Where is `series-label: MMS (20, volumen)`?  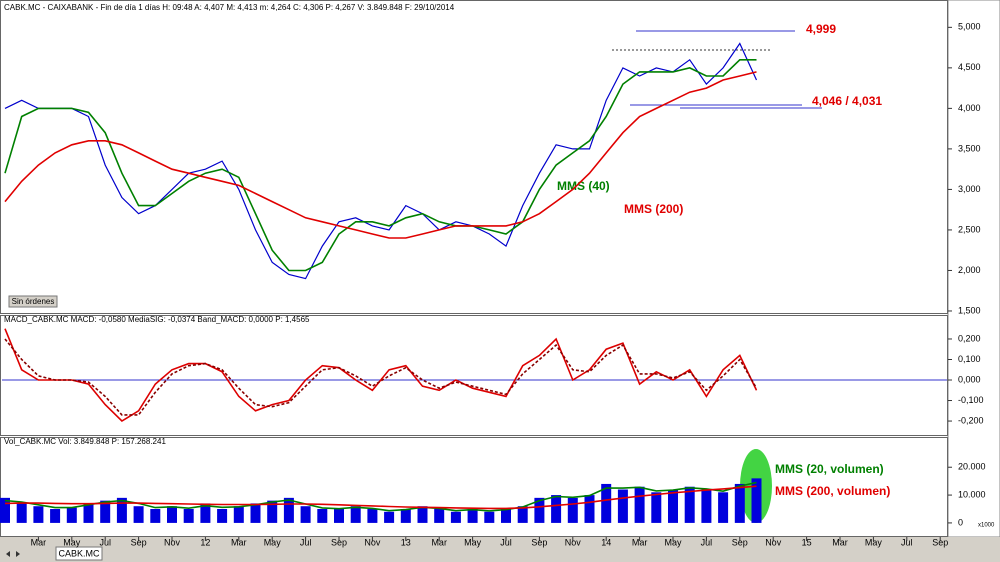 series-label: MMS (20, volumen) is located at coordinates (829, 469).